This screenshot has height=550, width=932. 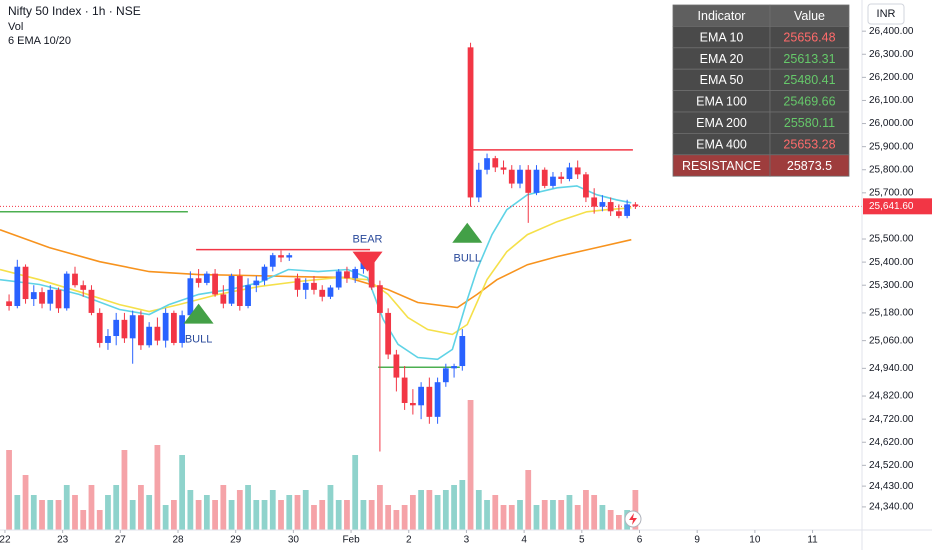 What do you see at coordinates (199, 340) in the screenshot?
I see `signal-label: BULL` at bounding box center [199, 340].